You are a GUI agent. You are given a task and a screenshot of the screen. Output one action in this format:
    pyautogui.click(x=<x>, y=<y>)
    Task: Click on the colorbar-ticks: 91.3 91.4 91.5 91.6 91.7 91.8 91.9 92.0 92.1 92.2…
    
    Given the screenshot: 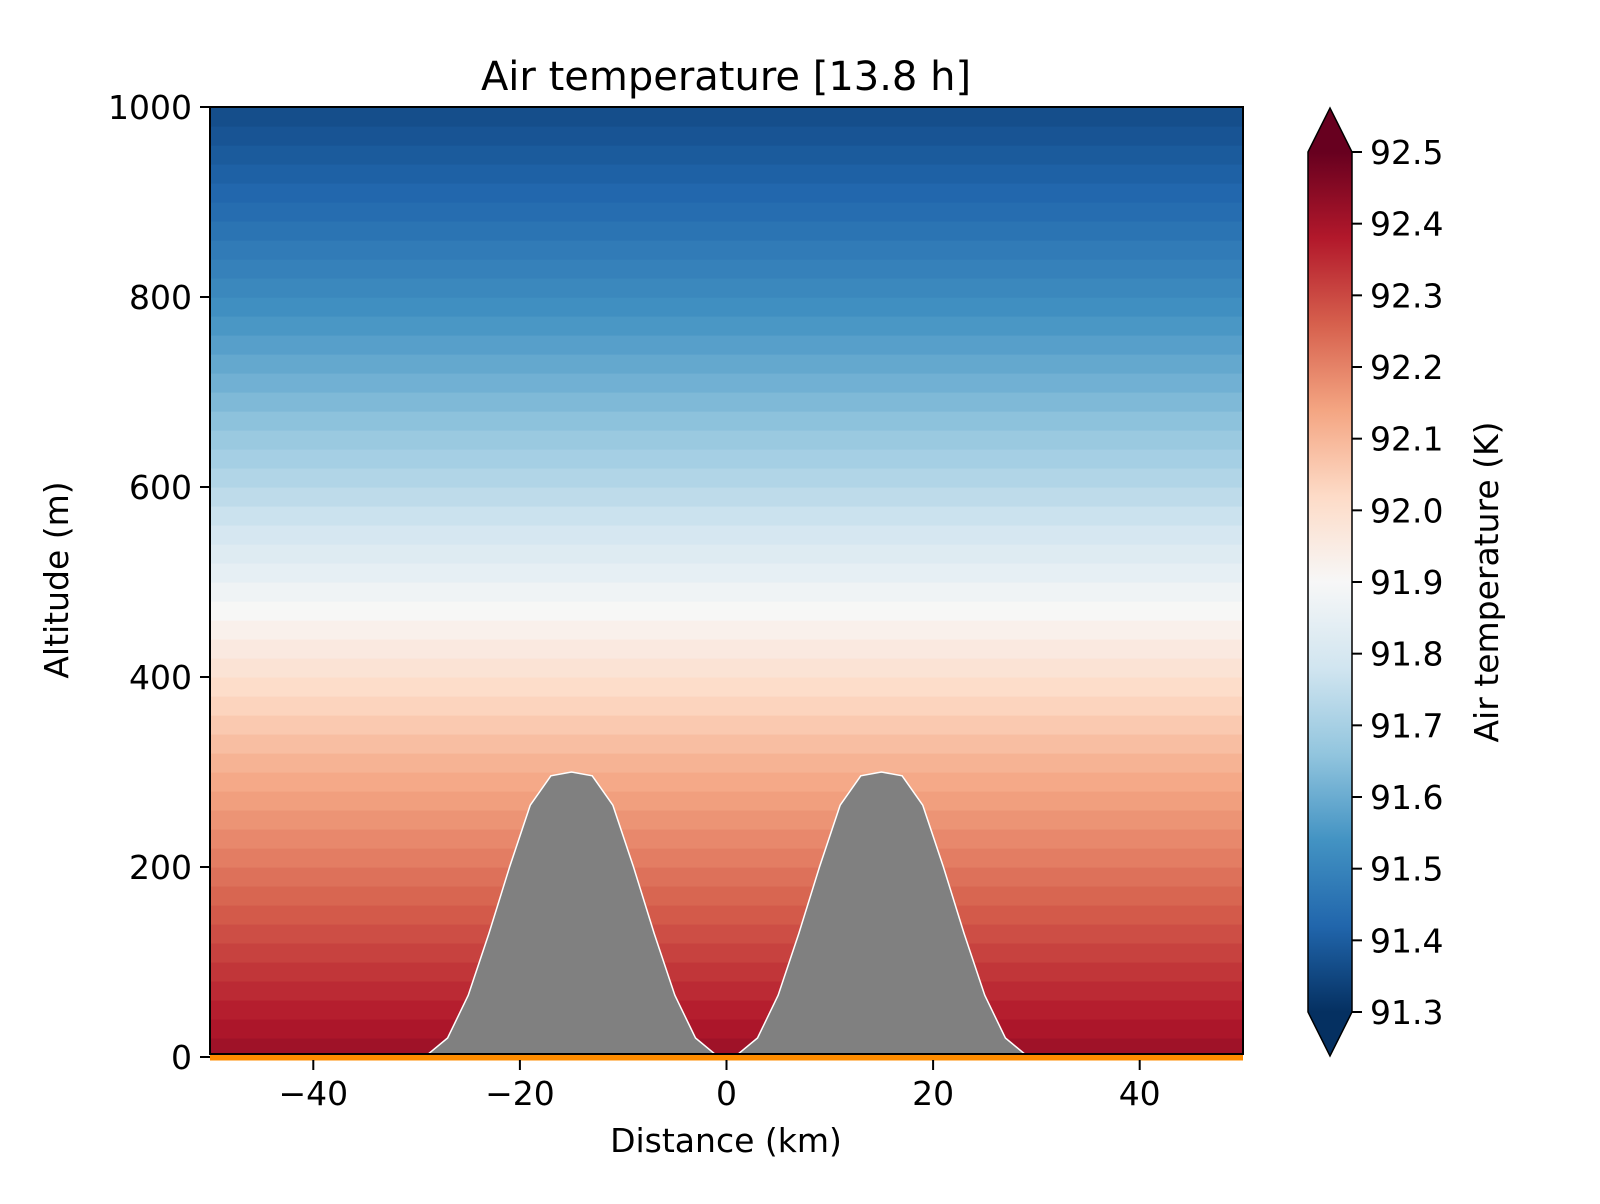 What is the action you would take?
    pyautogui.click(x=1397, y=582)
    